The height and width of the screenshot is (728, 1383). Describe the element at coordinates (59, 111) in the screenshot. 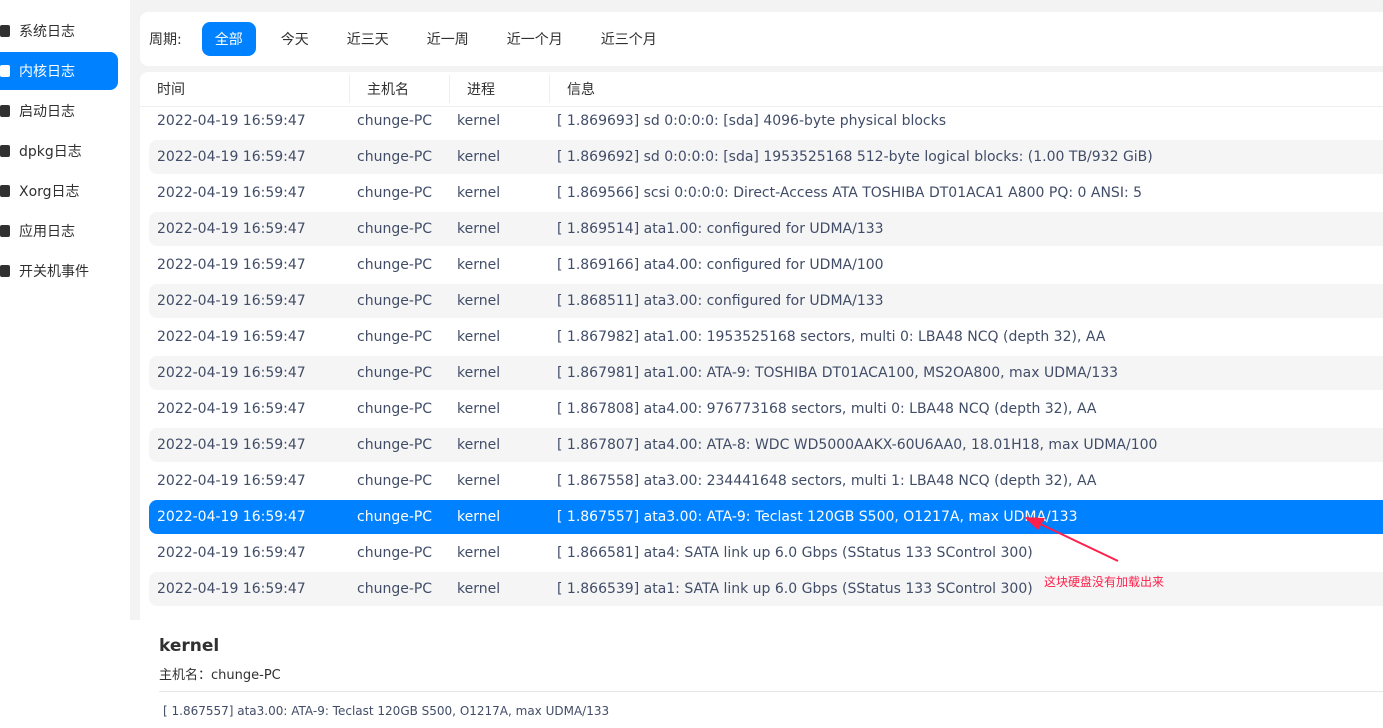

I see `sidebar-item: 启动日志` at that location.